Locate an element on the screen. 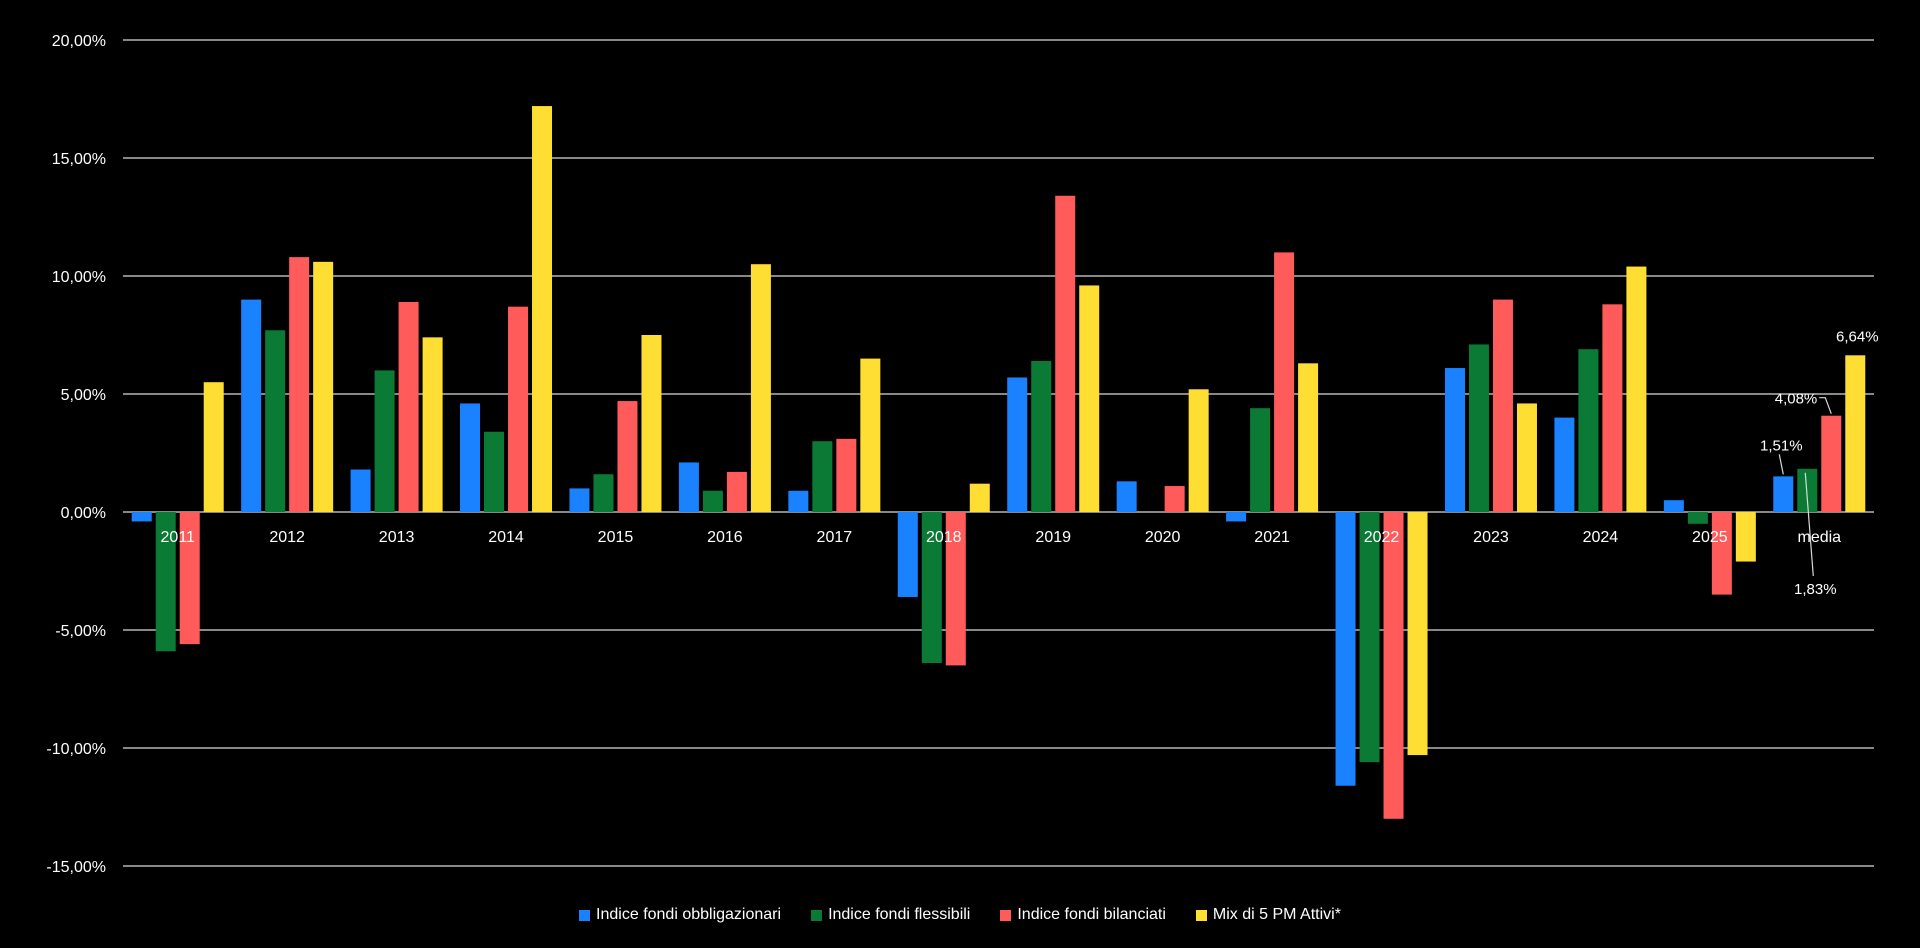 The image size is (1920, 948). y-tick-label: -15,00% is located at coordinates (76, 867).